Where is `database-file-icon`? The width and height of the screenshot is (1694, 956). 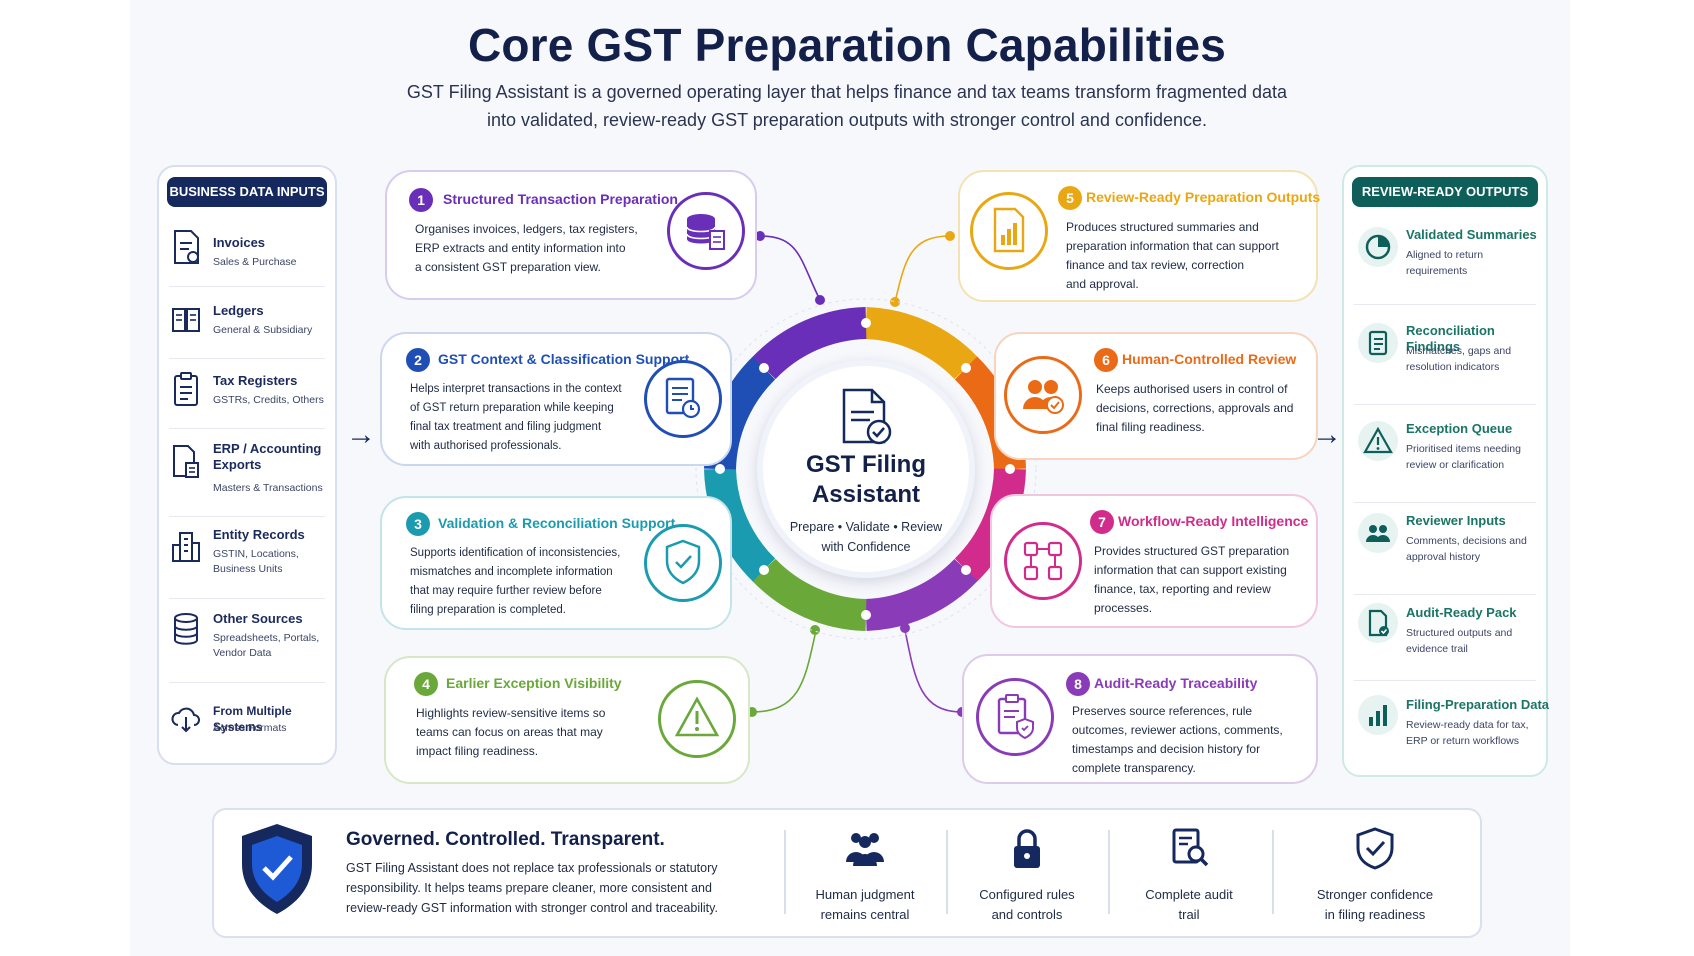
database-file-icon is located at coordinates (706, 231).